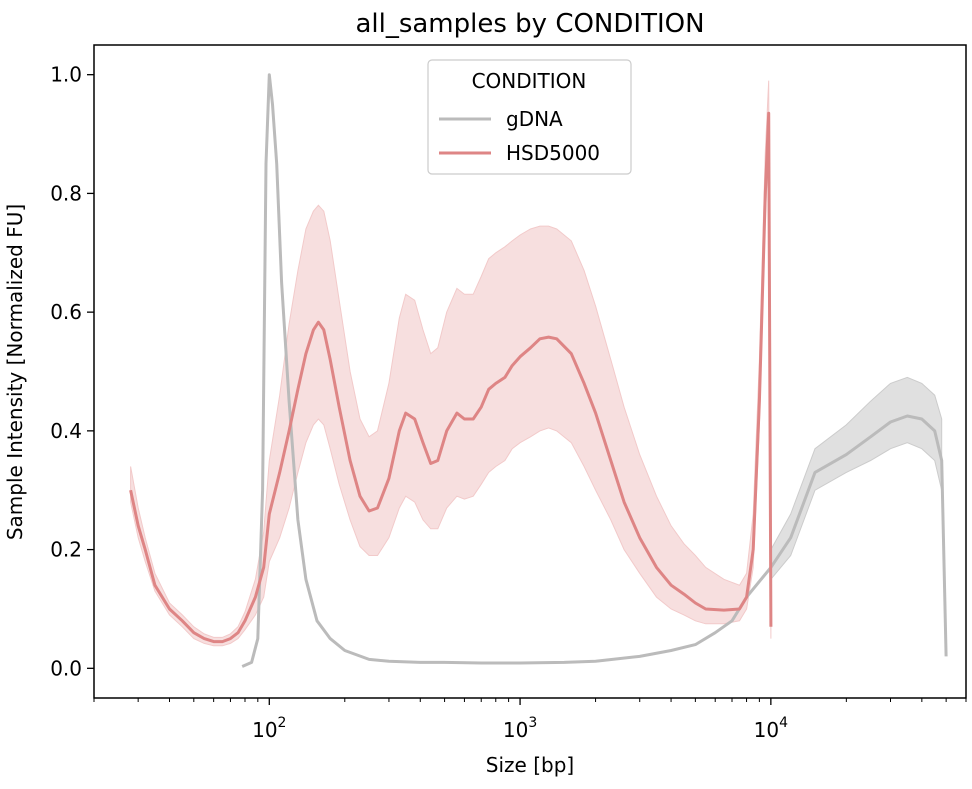 The width and height of the screenshot is (972, 789). I want to click on x-tick-label: 10⁴, so click(771, 728).